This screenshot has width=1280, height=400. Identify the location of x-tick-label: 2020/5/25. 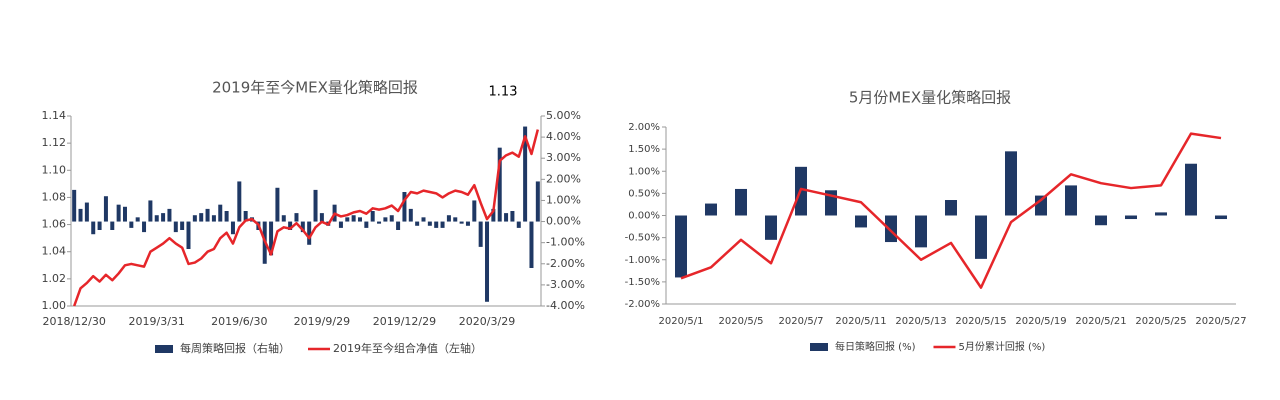
(1160, 321).